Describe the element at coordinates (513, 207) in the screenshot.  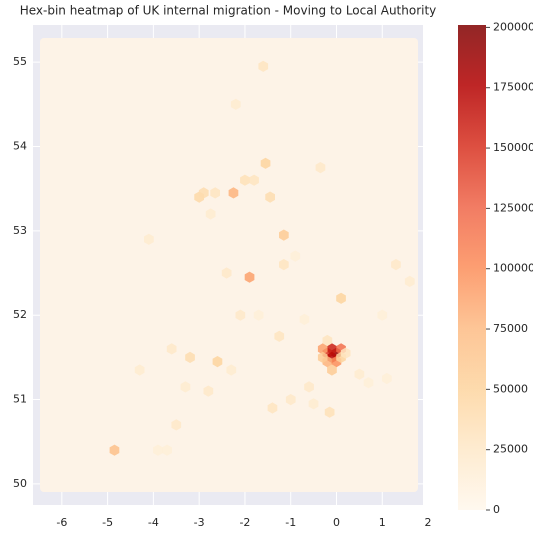
I see `colorbar-tick-label: 125000` at that location.